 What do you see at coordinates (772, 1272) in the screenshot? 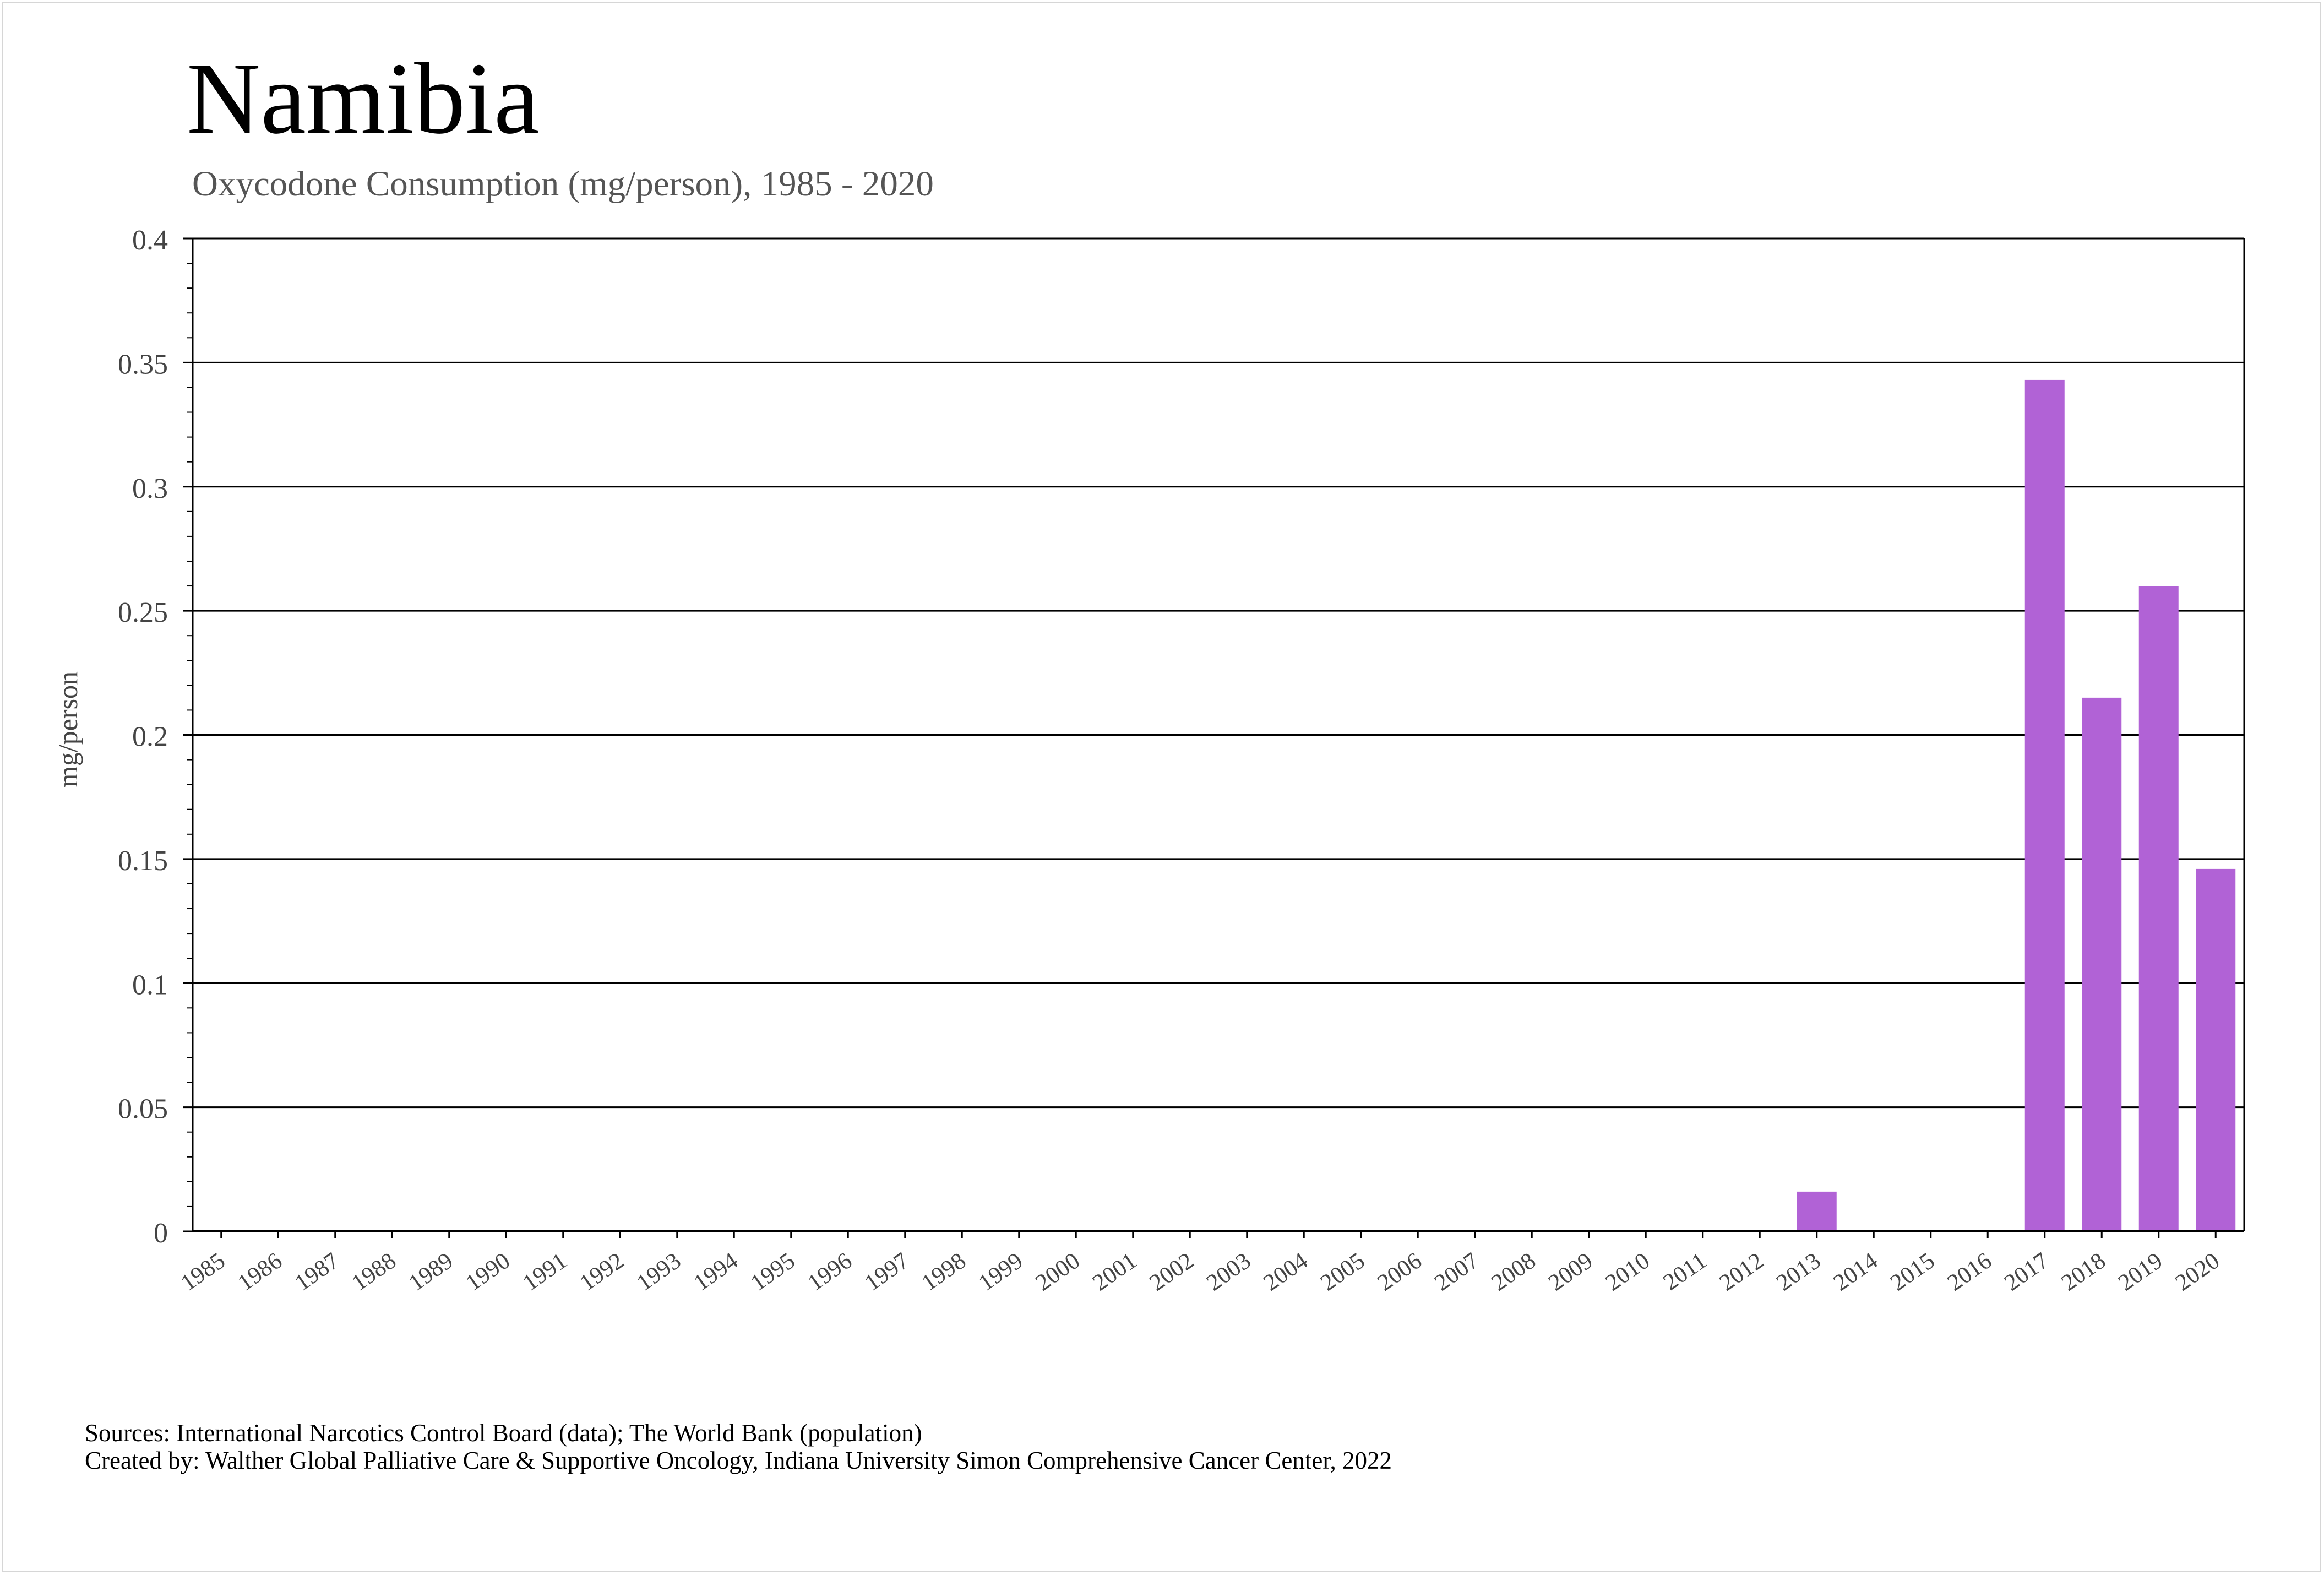
I see `x-tick-label: 1995` at bounding box center [772, 1272].